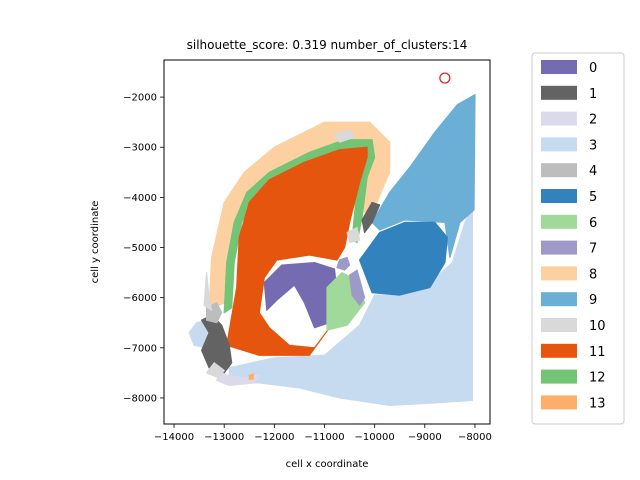  Describe the element at coordinates (140, 248) in the screenshot. I see `y-tick-label: −5000` at that location.